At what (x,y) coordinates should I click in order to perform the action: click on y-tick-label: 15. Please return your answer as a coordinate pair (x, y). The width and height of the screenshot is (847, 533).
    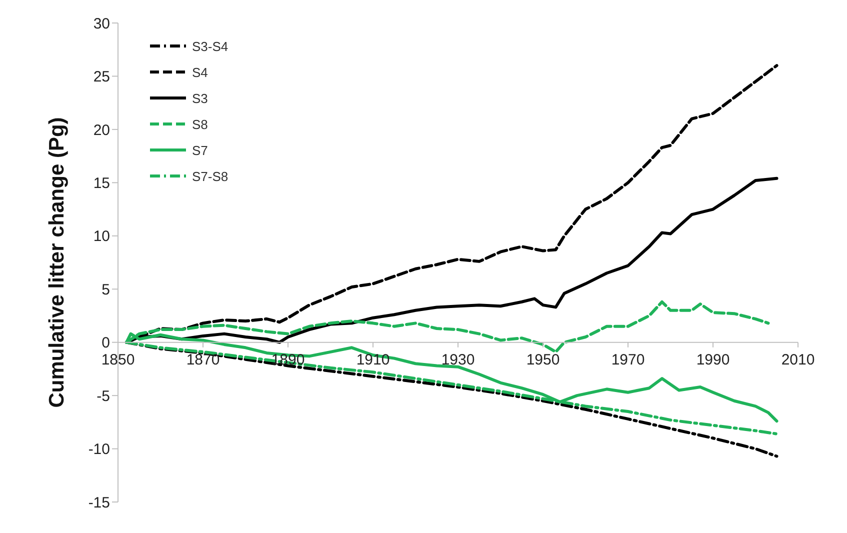
    Looking at the image, I should click on (101, 183).